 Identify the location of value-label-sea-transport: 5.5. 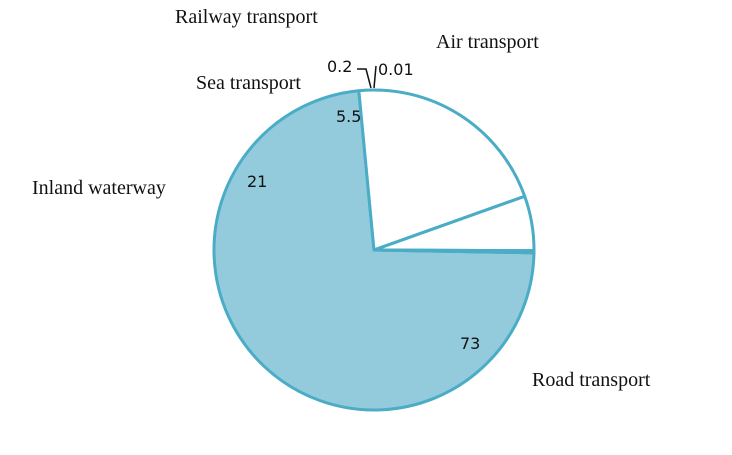
(348, 116).